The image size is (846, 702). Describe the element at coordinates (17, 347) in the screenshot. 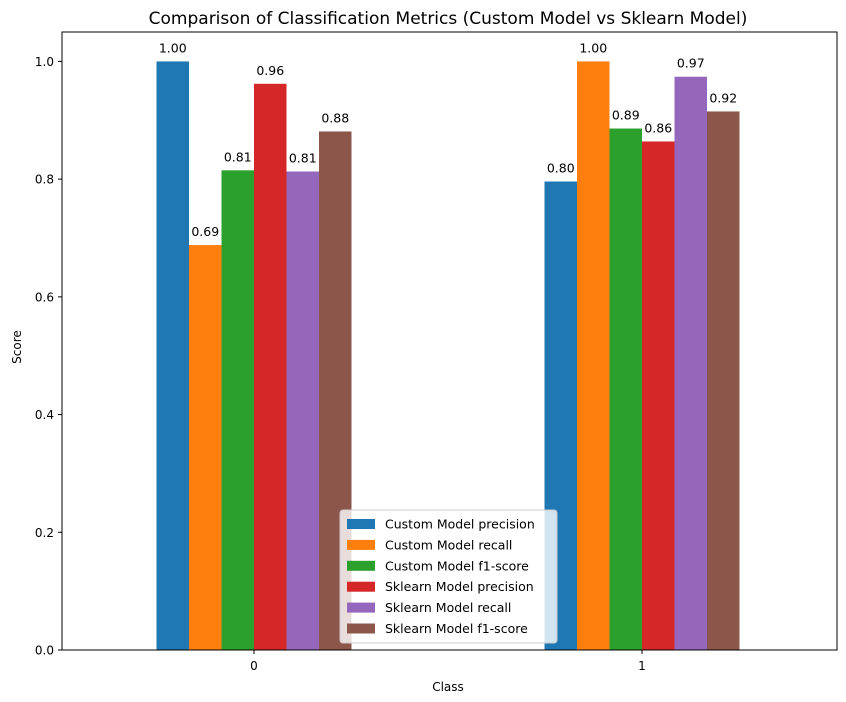

I see `y-axis-label: Score` at that location.